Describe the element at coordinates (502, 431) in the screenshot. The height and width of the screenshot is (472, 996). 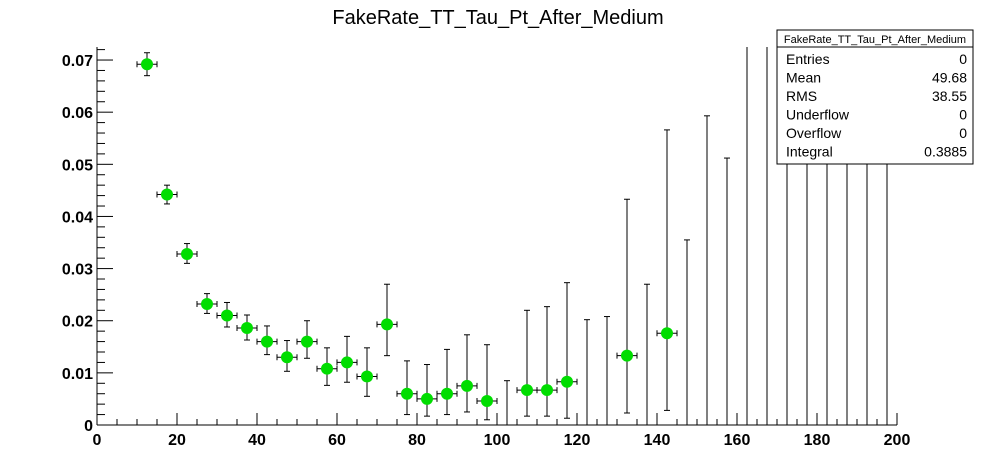
I see `x-axis: 0 20 40 60 80 100 120 140 160 180 200` at that location.